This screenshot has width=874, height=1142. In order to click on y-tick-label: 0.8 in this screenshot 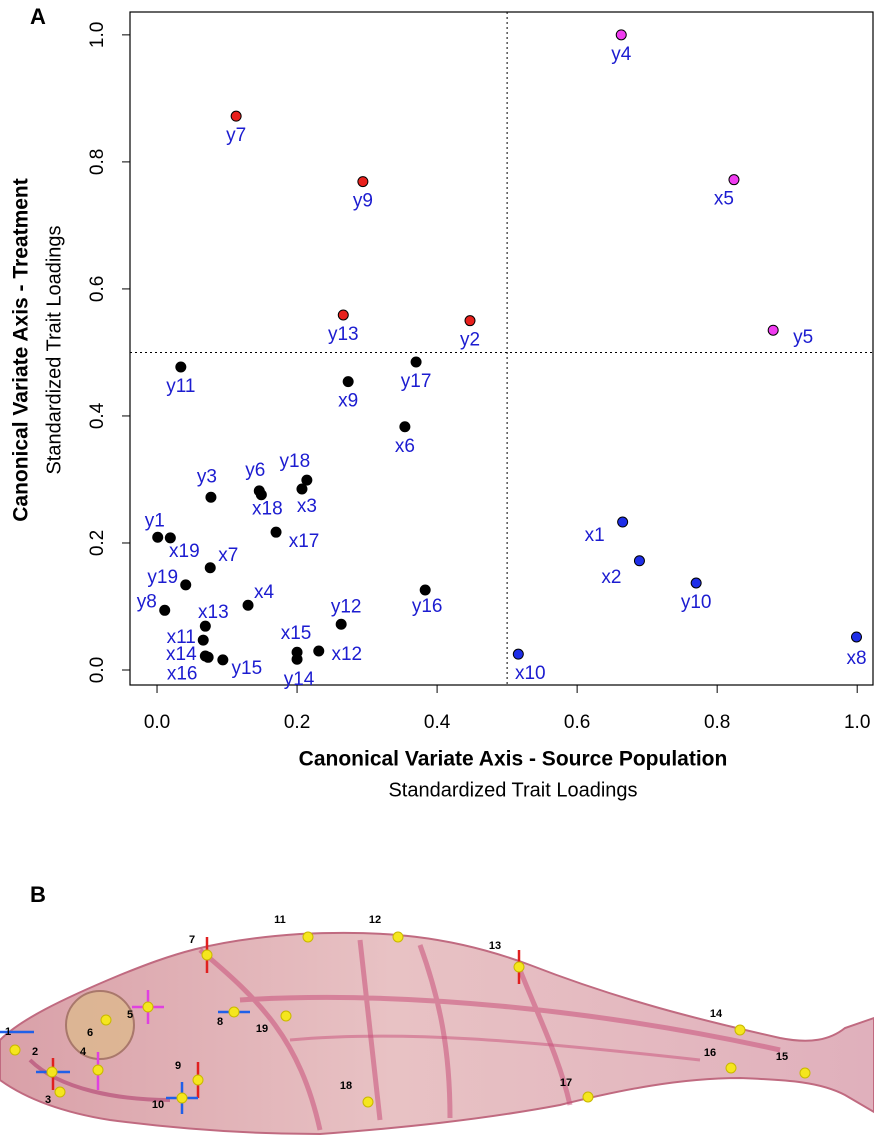, I will do `click(97, 162)`.